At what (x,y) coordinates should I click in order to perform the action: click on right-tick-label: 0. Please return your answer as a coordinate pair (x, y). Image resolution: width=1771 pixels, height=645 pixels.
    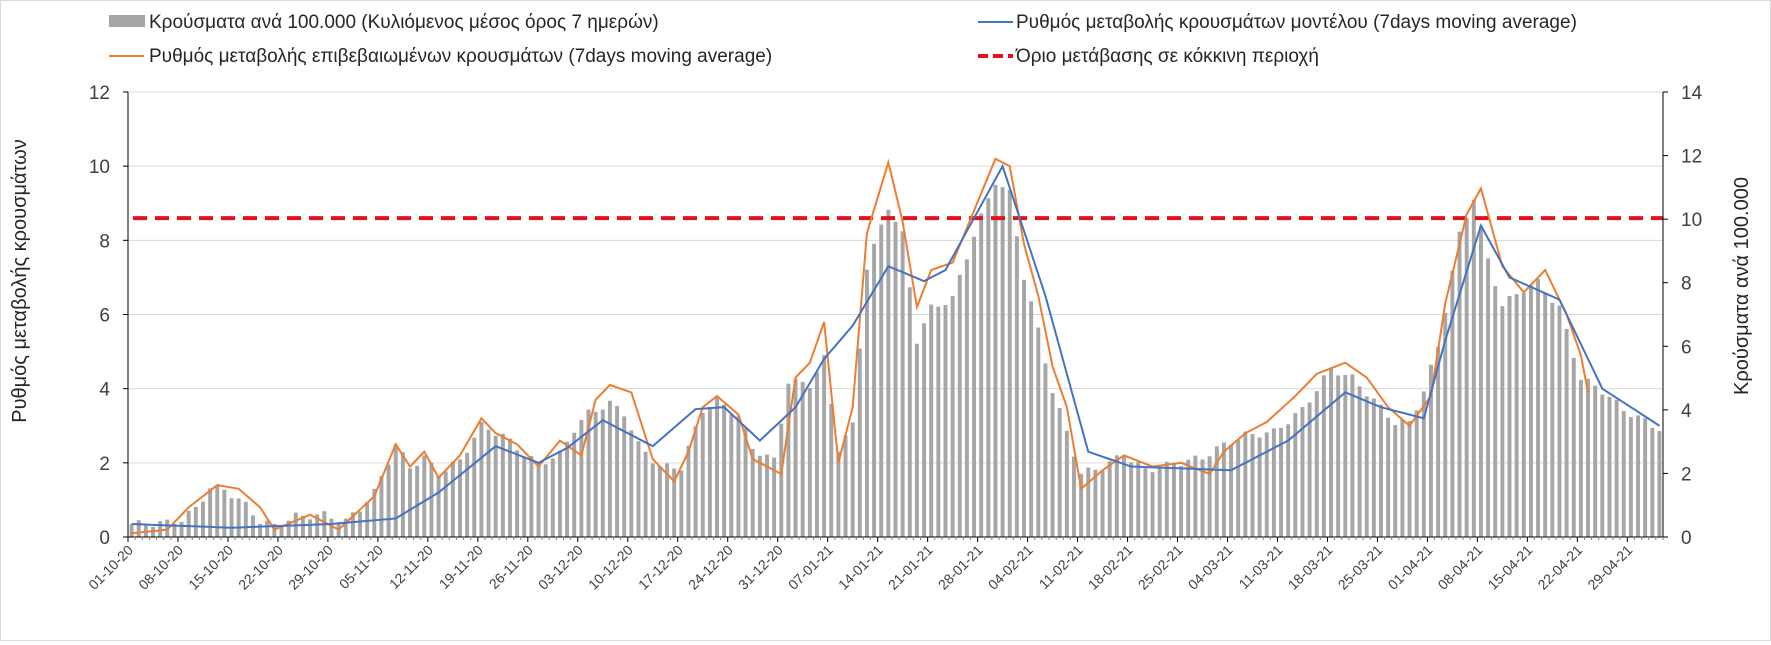
    Looking at the image, I should click on (1686, 538).